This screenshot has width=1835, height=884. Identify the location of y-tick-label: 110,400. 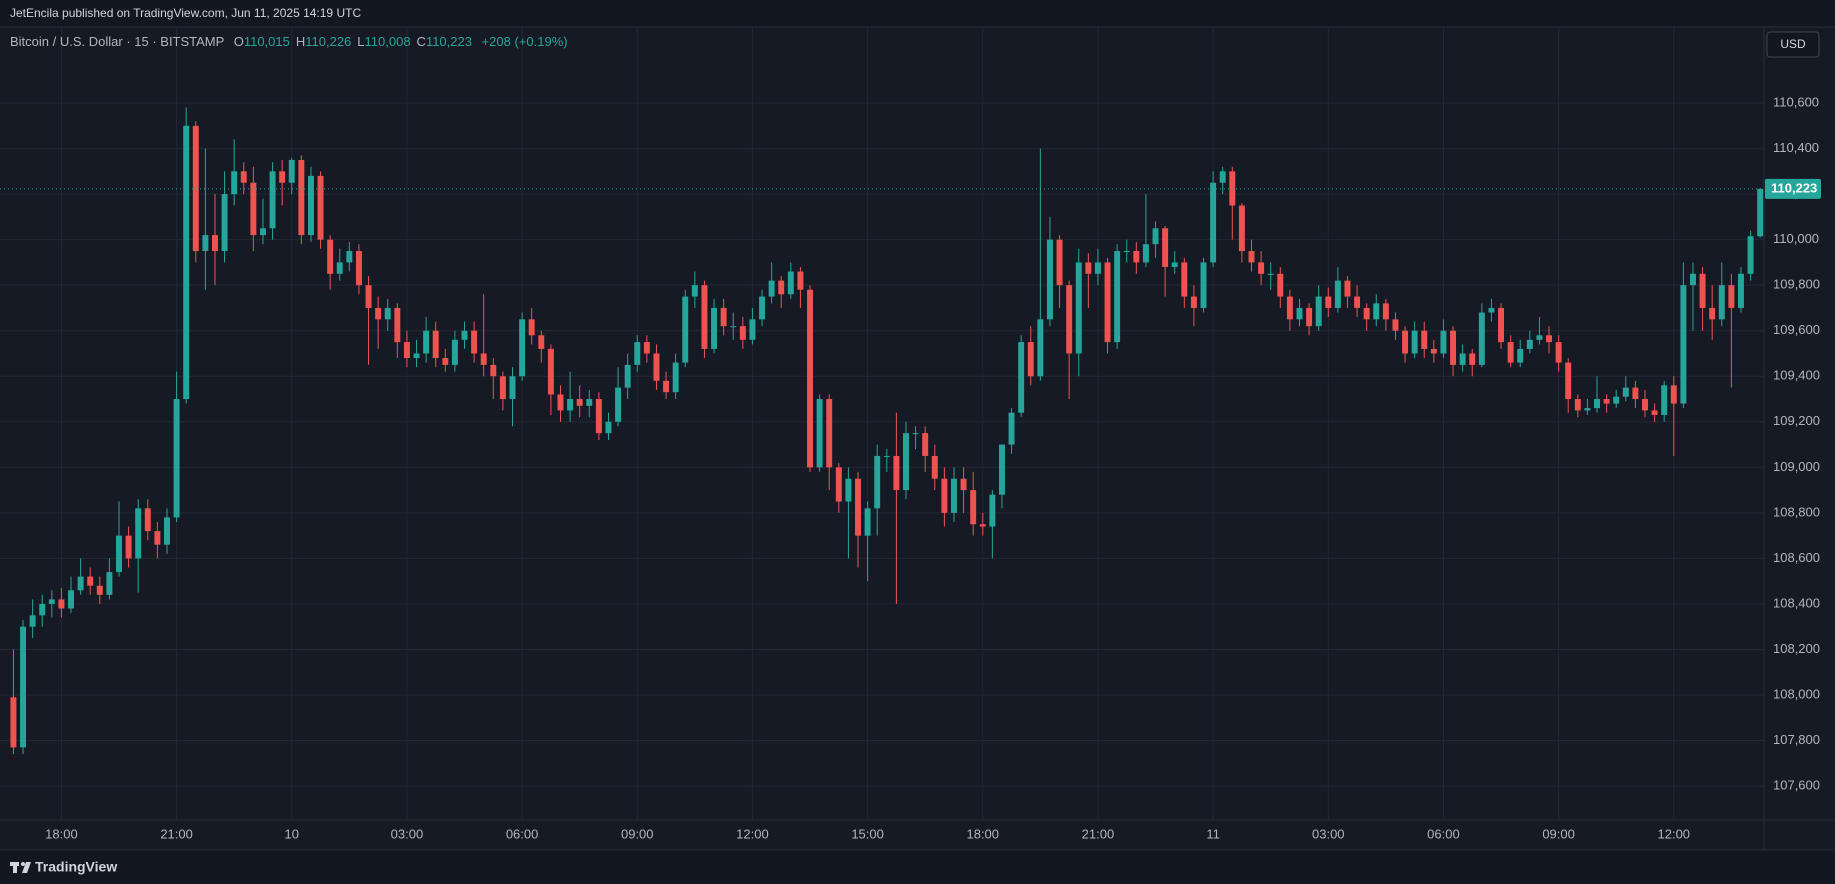
(1796, 147).